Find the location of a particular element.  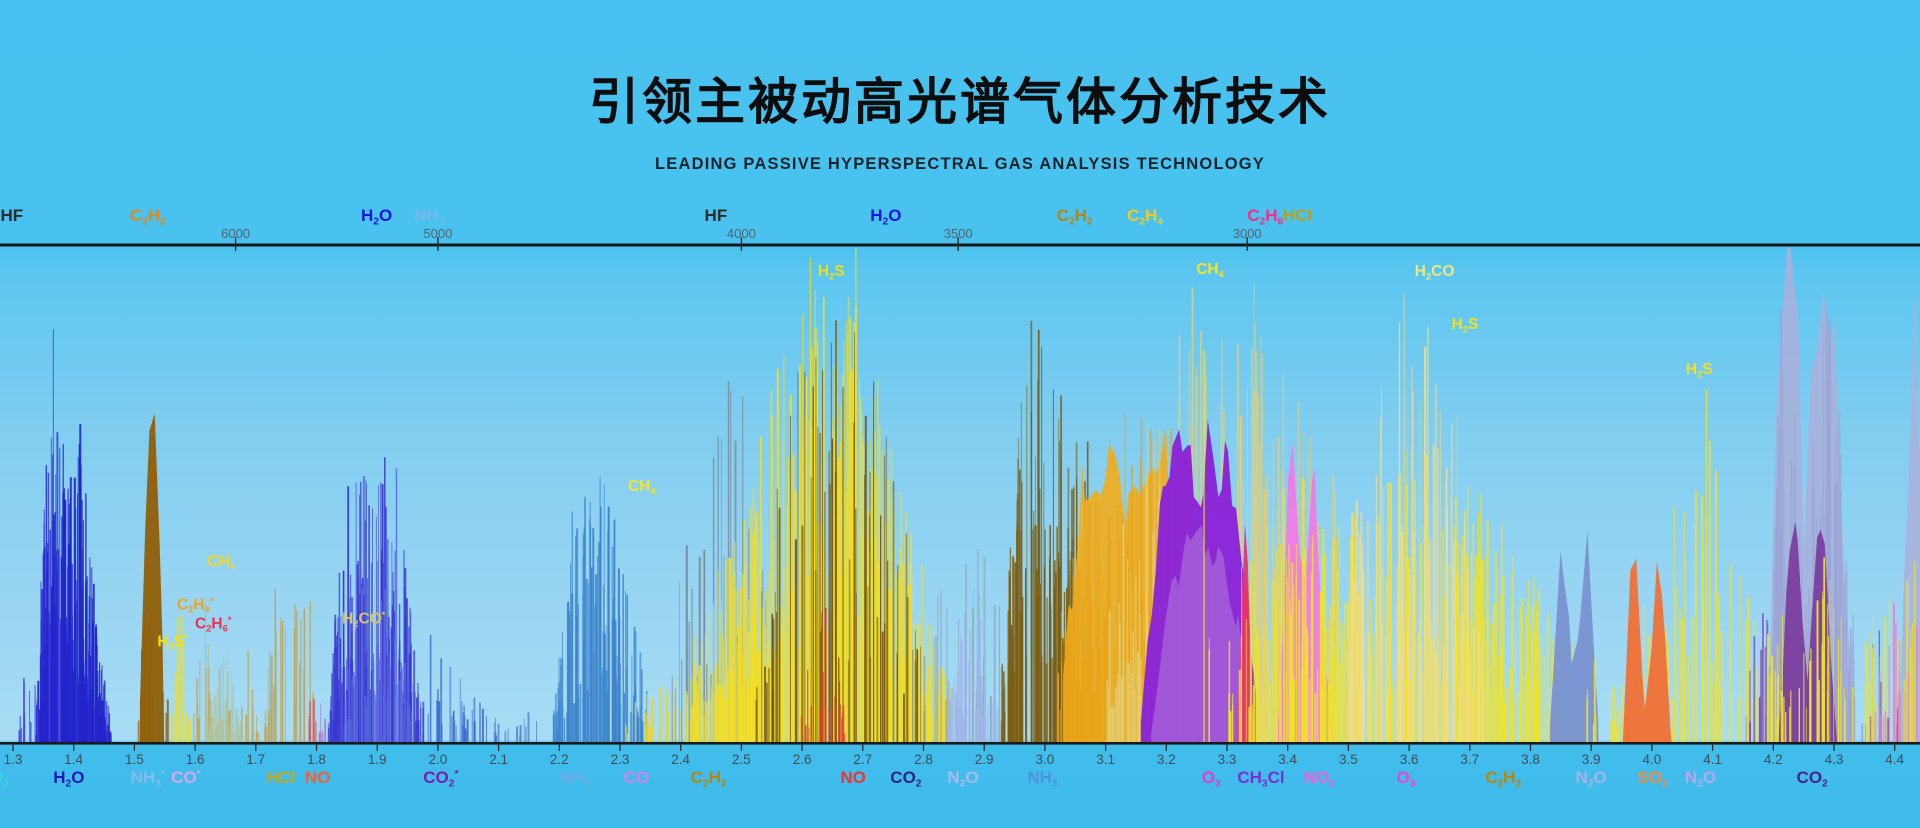

wavelength-tick-2.9: 2.9 is located at coordinates (984, 759).